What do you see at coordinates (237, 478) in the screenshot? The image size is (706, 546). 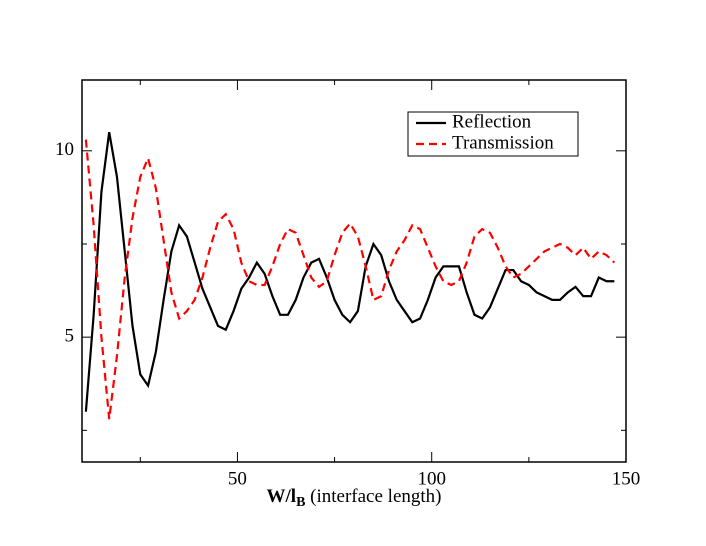 I see `x-tick-label: 50` at bounding box center [237, 478].